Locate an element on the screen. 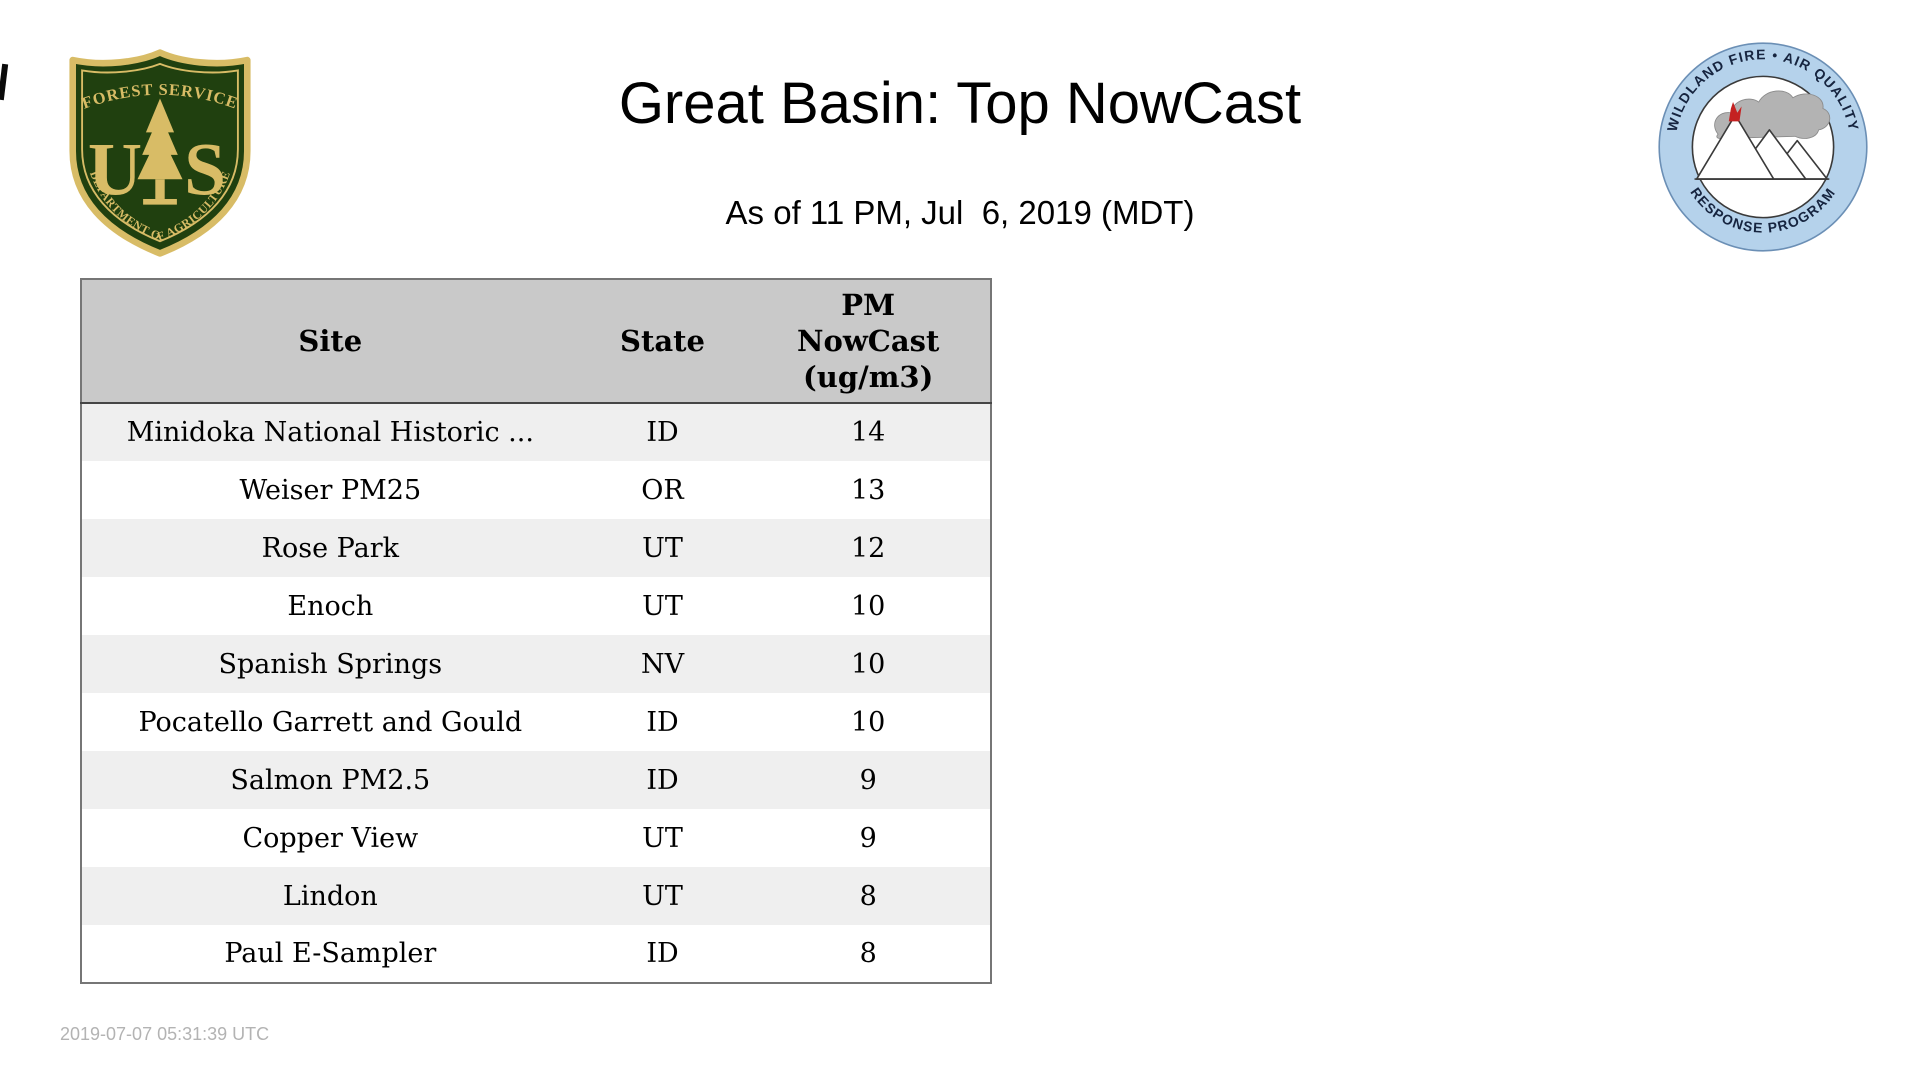  cell-state: OR is located at coordinates (662, 490).